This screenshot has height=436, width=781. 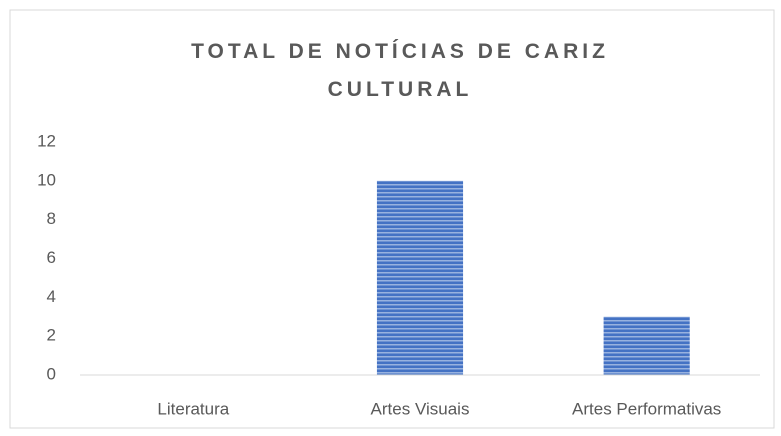 What do you see at coordinates (51, 218) in the screenshot?
I see `y-tick-label: 8` at bounding box center [51, 218].